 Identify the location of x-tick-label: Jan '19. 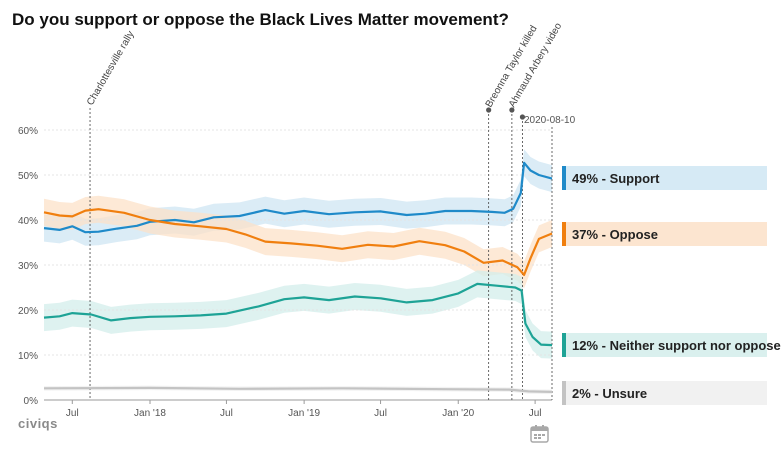
(304, 413).